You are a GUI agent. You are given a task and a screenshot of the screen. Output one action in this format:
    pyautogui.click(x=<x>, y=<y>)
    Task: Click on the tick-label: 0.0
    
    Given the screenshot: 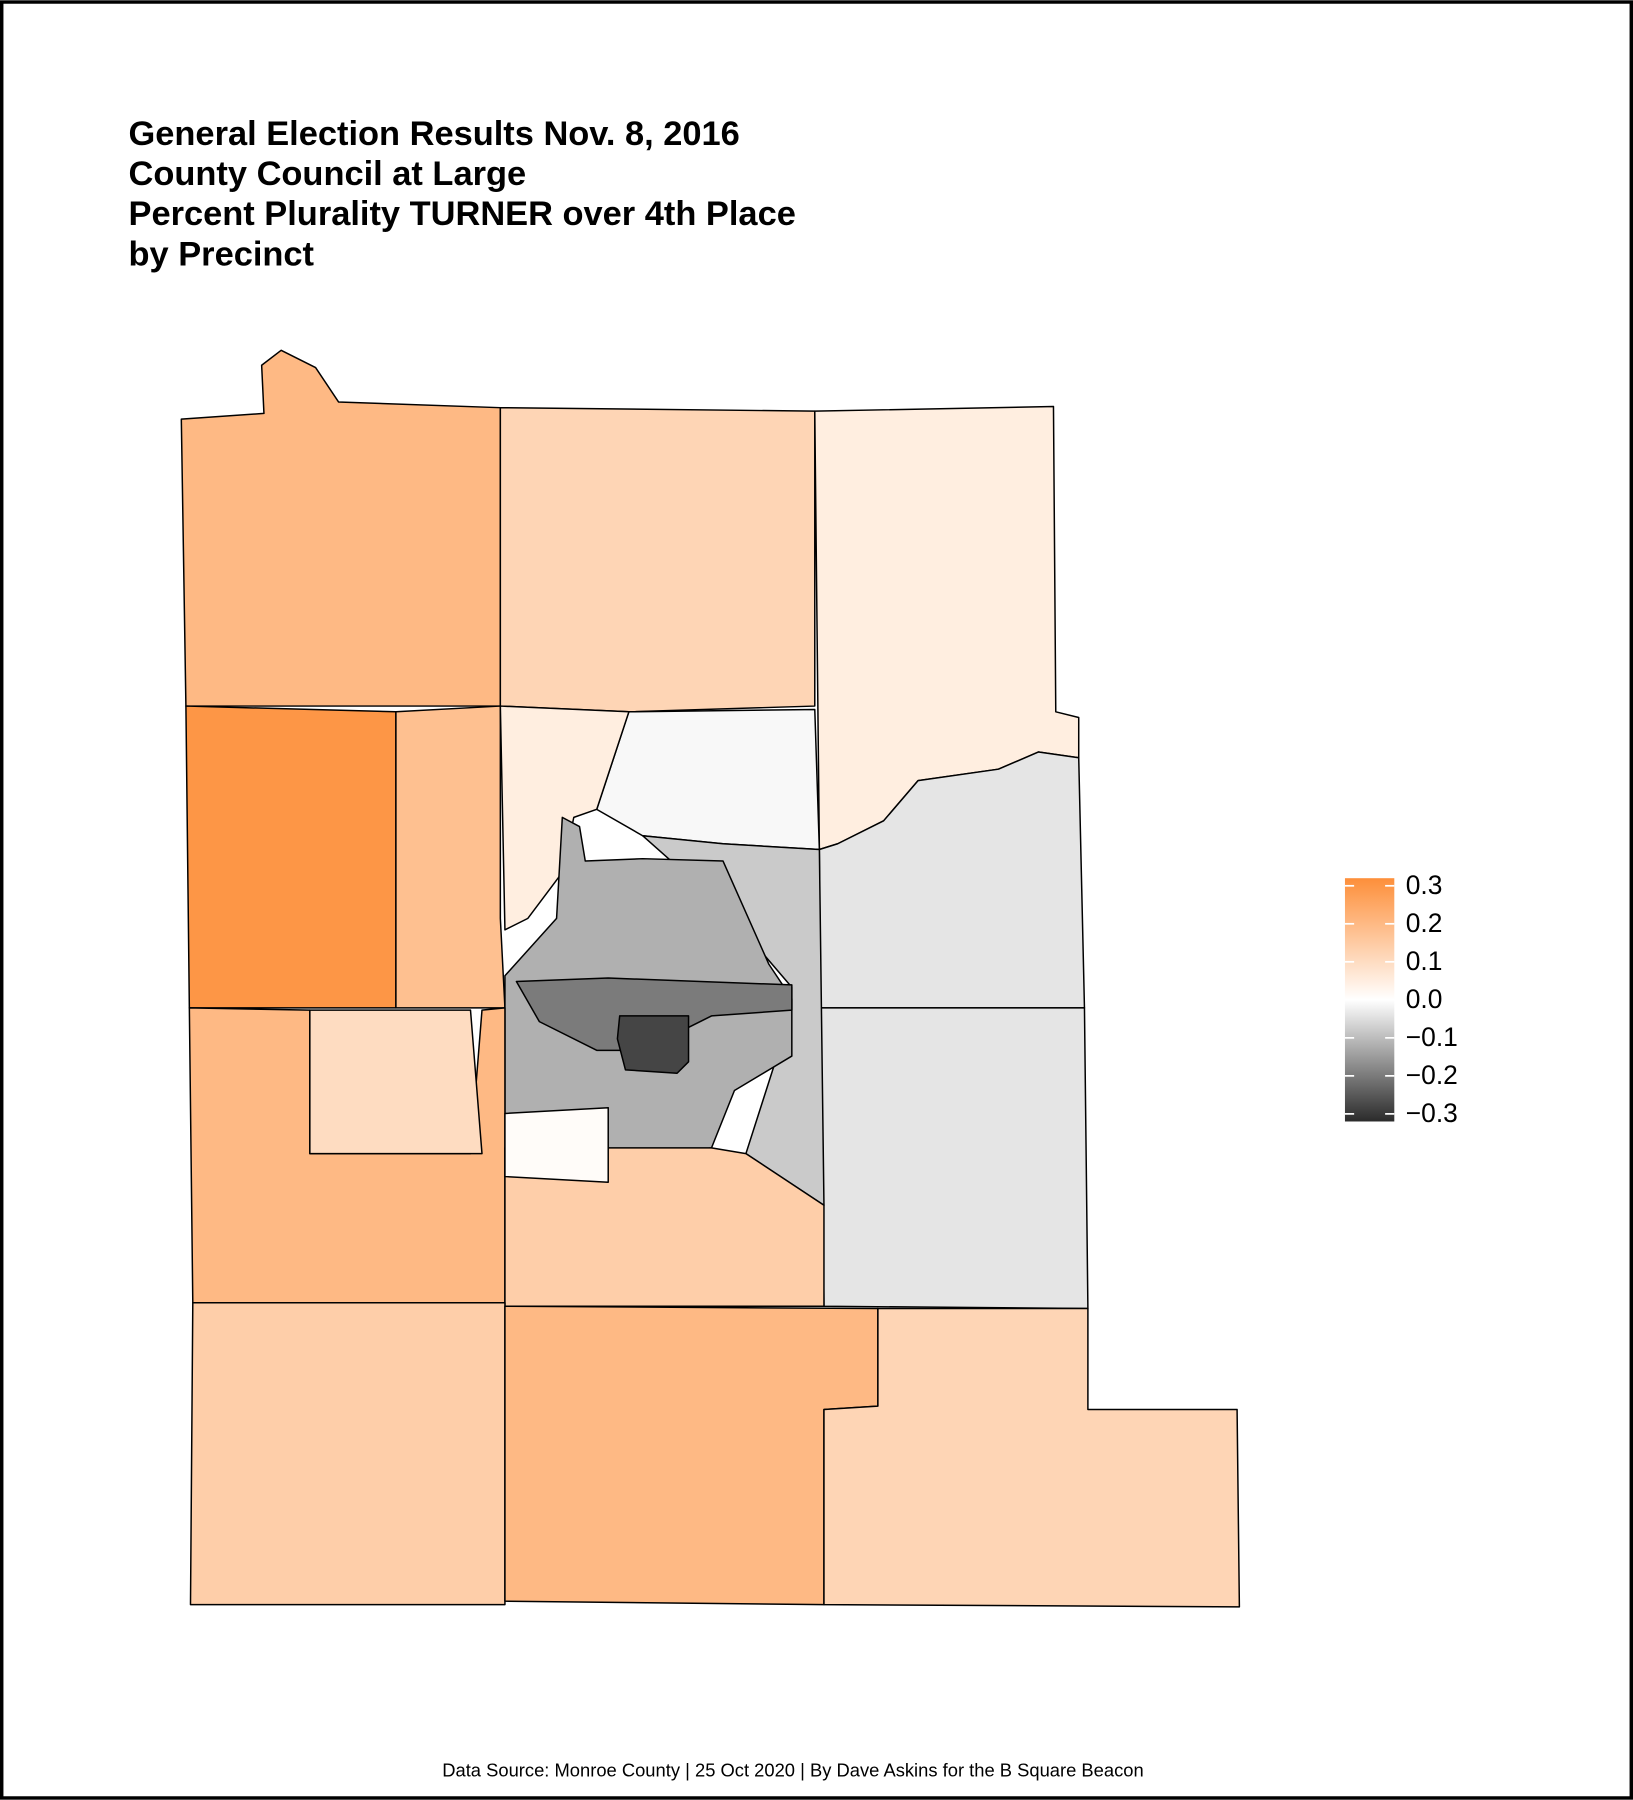 What is the action you would take?
    pyautogui.click(x=1424, y=999)
    